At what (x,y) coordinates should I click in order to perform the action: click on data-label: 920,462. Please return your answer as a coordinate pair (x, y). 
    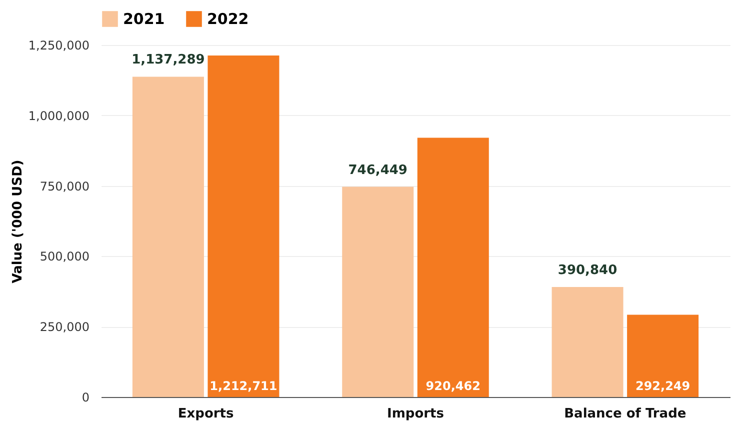
    Looking at the image, I should click on (453, 386).